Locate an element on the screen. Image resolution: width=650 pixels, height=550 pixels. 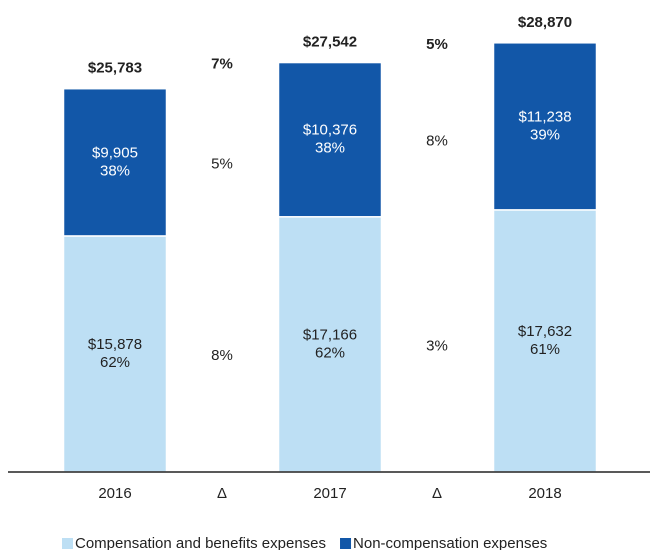
delta-label: 5% is located at coordinates (222, 163).